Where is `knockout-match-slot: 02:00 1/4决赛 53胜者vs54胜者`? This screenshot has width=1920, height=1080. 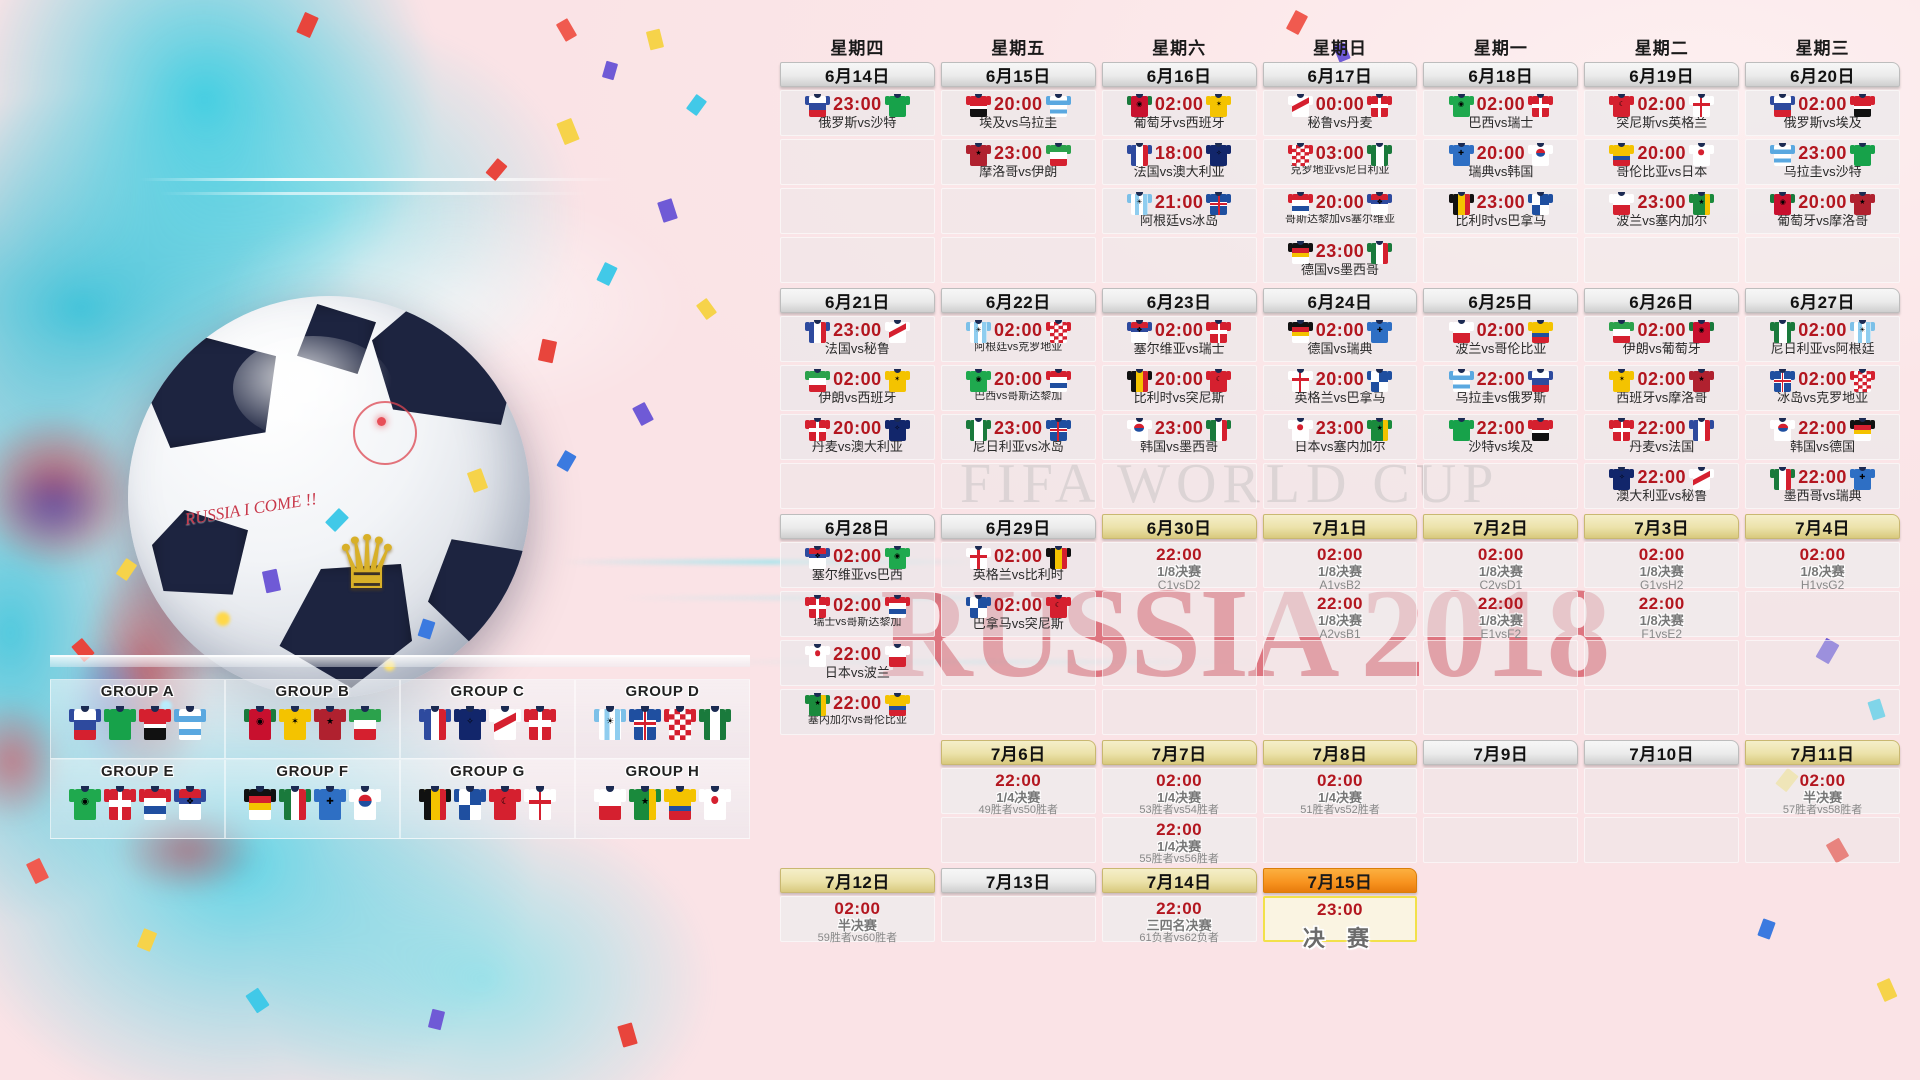 knockout-match-slot: 02:00 1/4决赛 53胜者vs54胜者 is located at coordinates (1179, 791).